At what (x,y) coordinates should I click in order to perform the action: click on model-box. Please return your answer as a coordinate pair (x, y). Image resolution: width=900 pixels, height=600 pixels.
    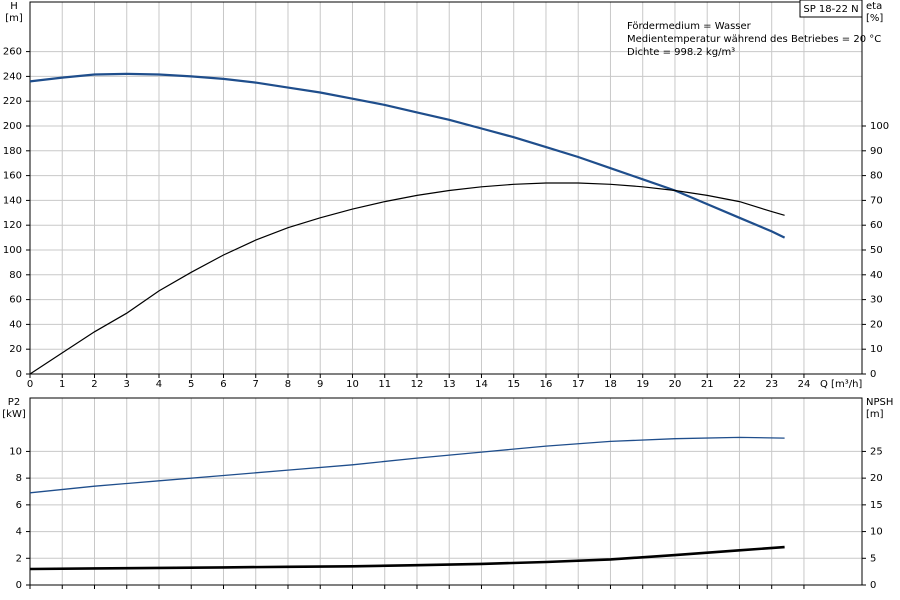
    Looking at the image, I should click on (831, 9).